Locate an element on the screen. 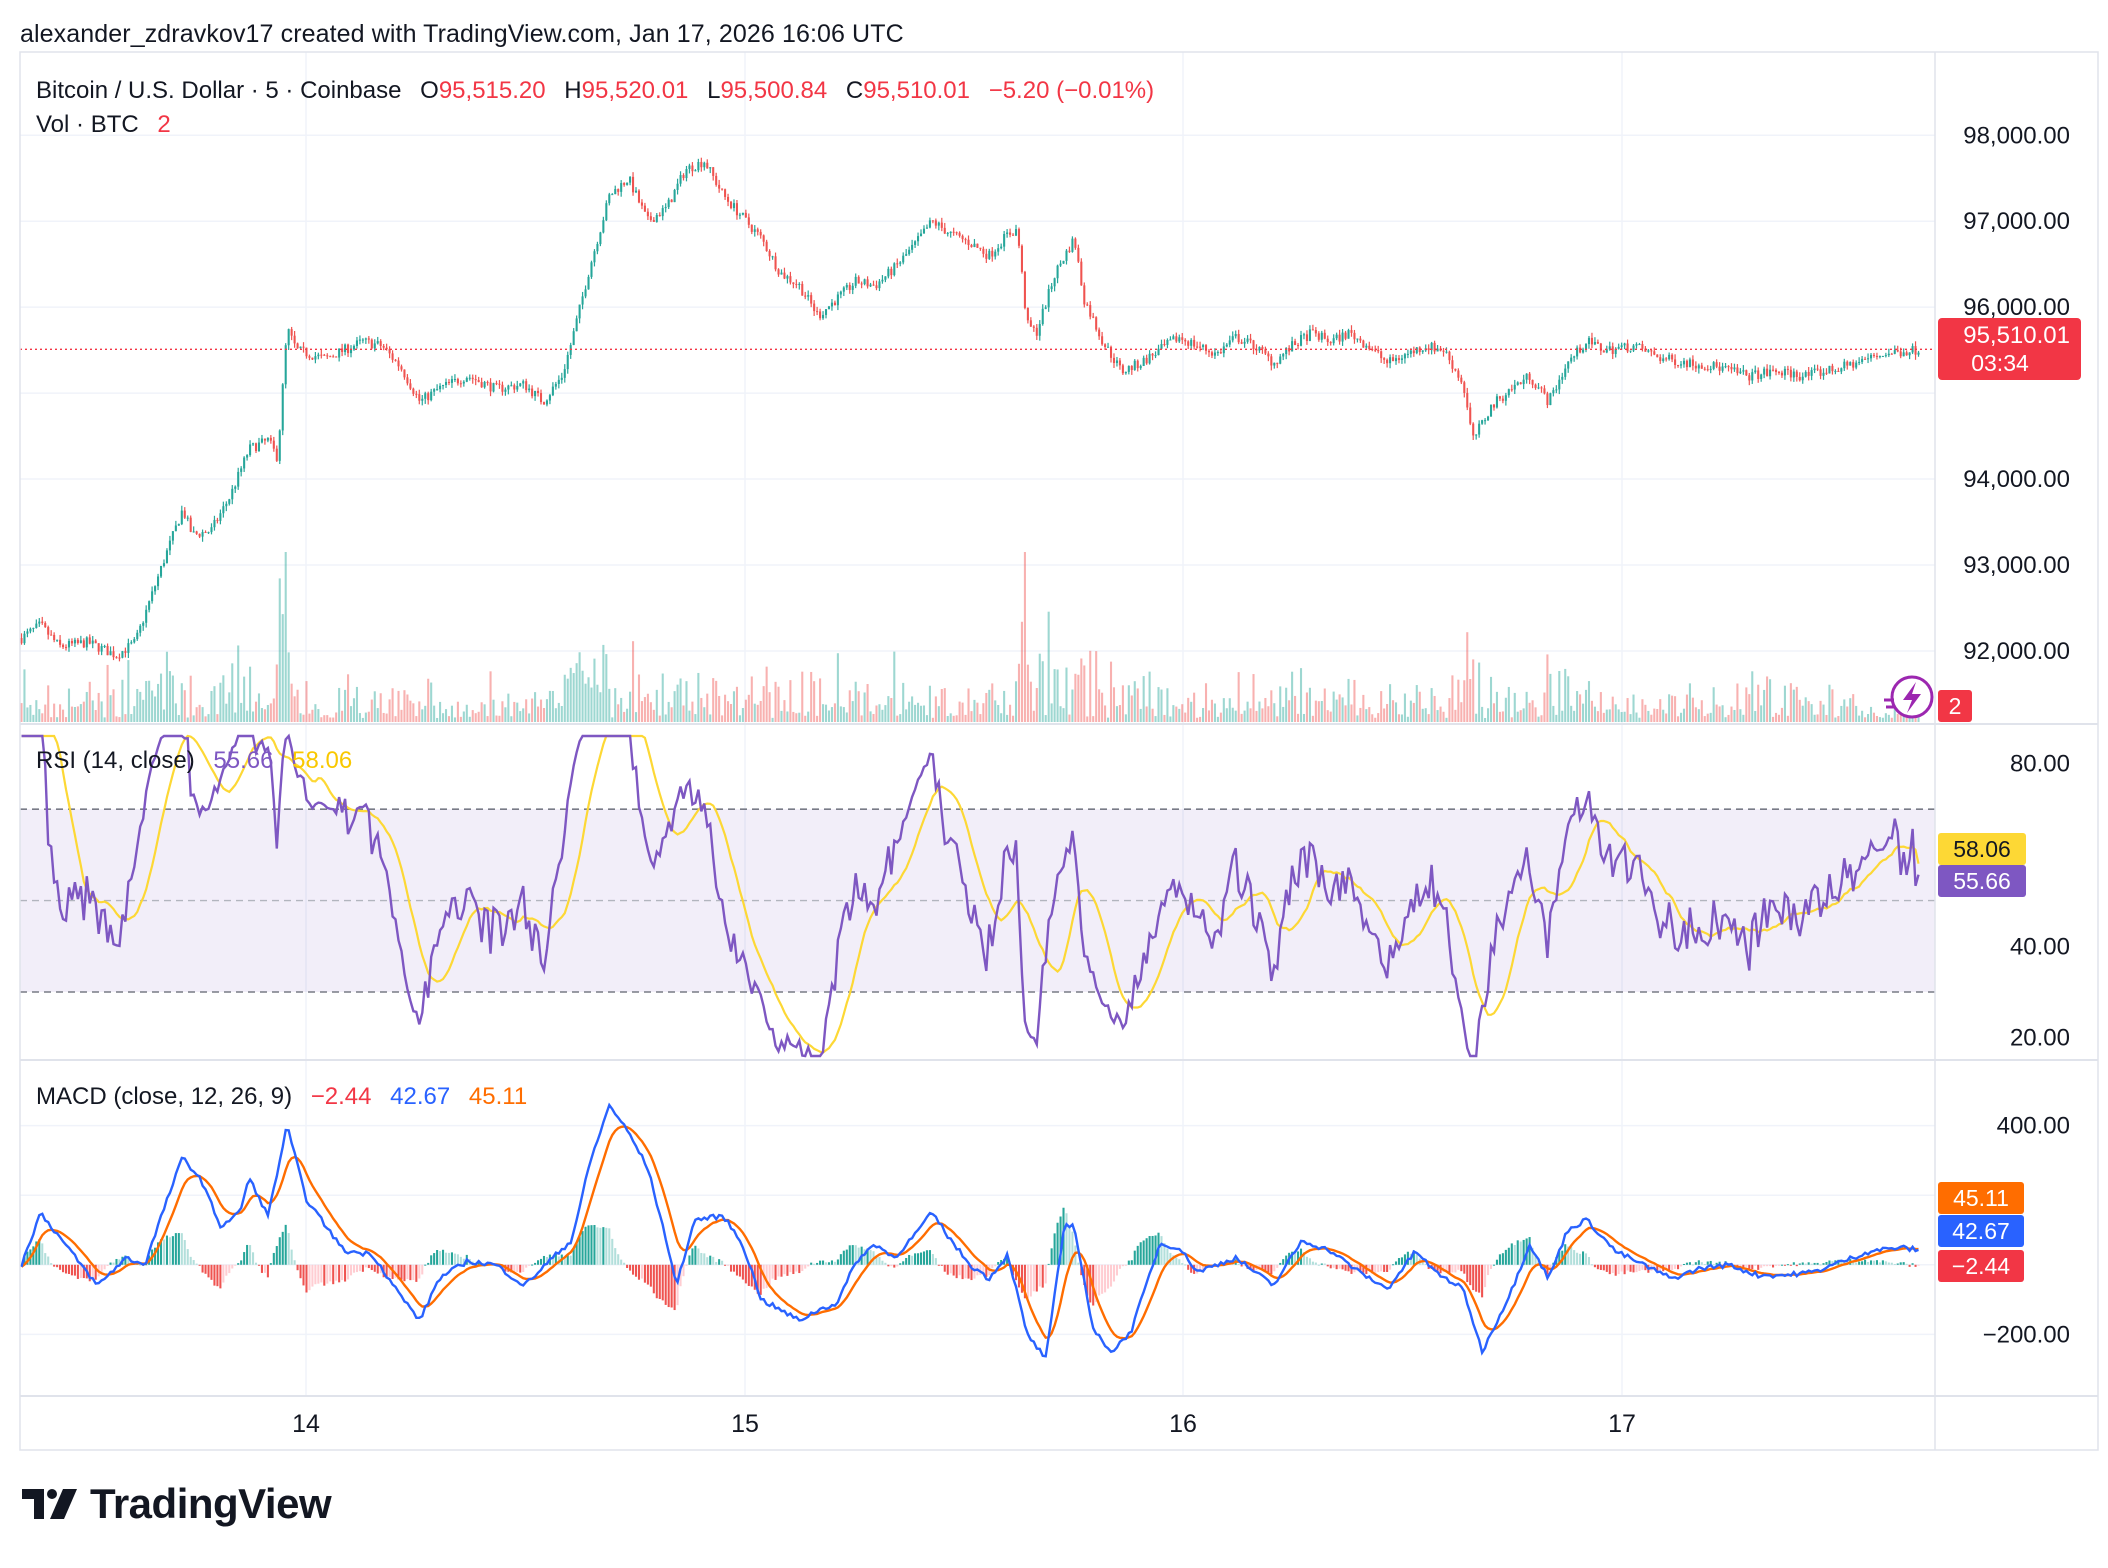  volume-badge-value: 2 is located at coordinates (1955, 706).